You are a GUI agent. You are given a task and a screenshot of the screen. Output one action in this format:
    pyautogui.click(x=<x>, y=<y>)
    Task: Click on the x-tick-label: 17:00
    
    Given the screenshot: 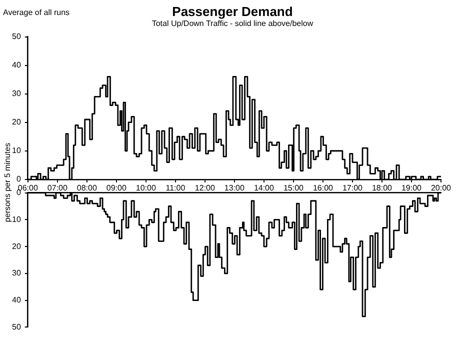 What is the action you would take?
    pyautogui.click(x=353, y=187)
    